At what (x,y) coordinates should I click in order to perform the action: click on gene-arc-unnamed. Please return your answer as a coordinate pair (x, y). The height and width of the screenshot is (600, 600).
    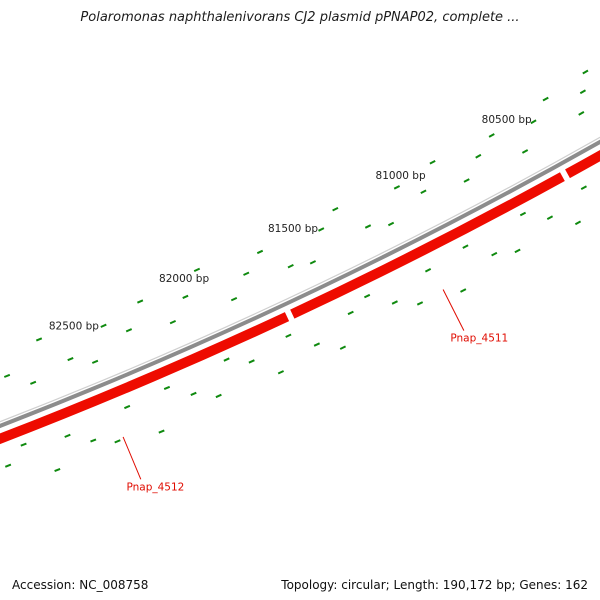
    Looking at the image, I should click on (582, 155).